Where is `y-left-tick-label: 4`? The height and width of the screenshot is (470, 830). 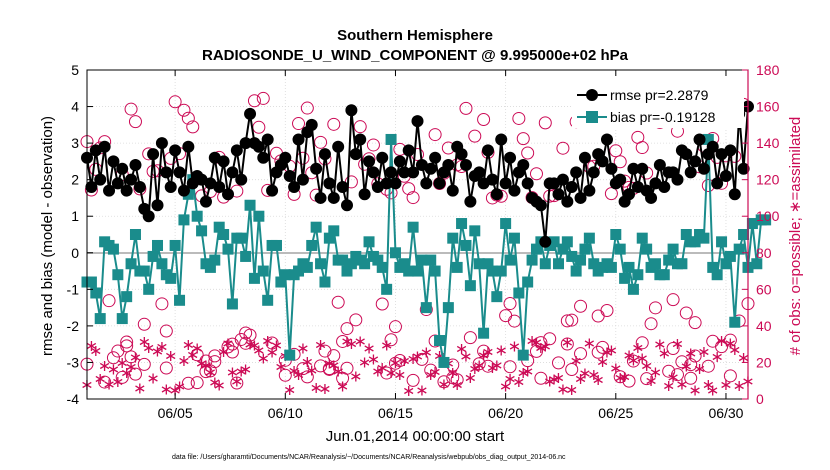
y-left-tick-label: 4 is located at coordinates (75, 107).